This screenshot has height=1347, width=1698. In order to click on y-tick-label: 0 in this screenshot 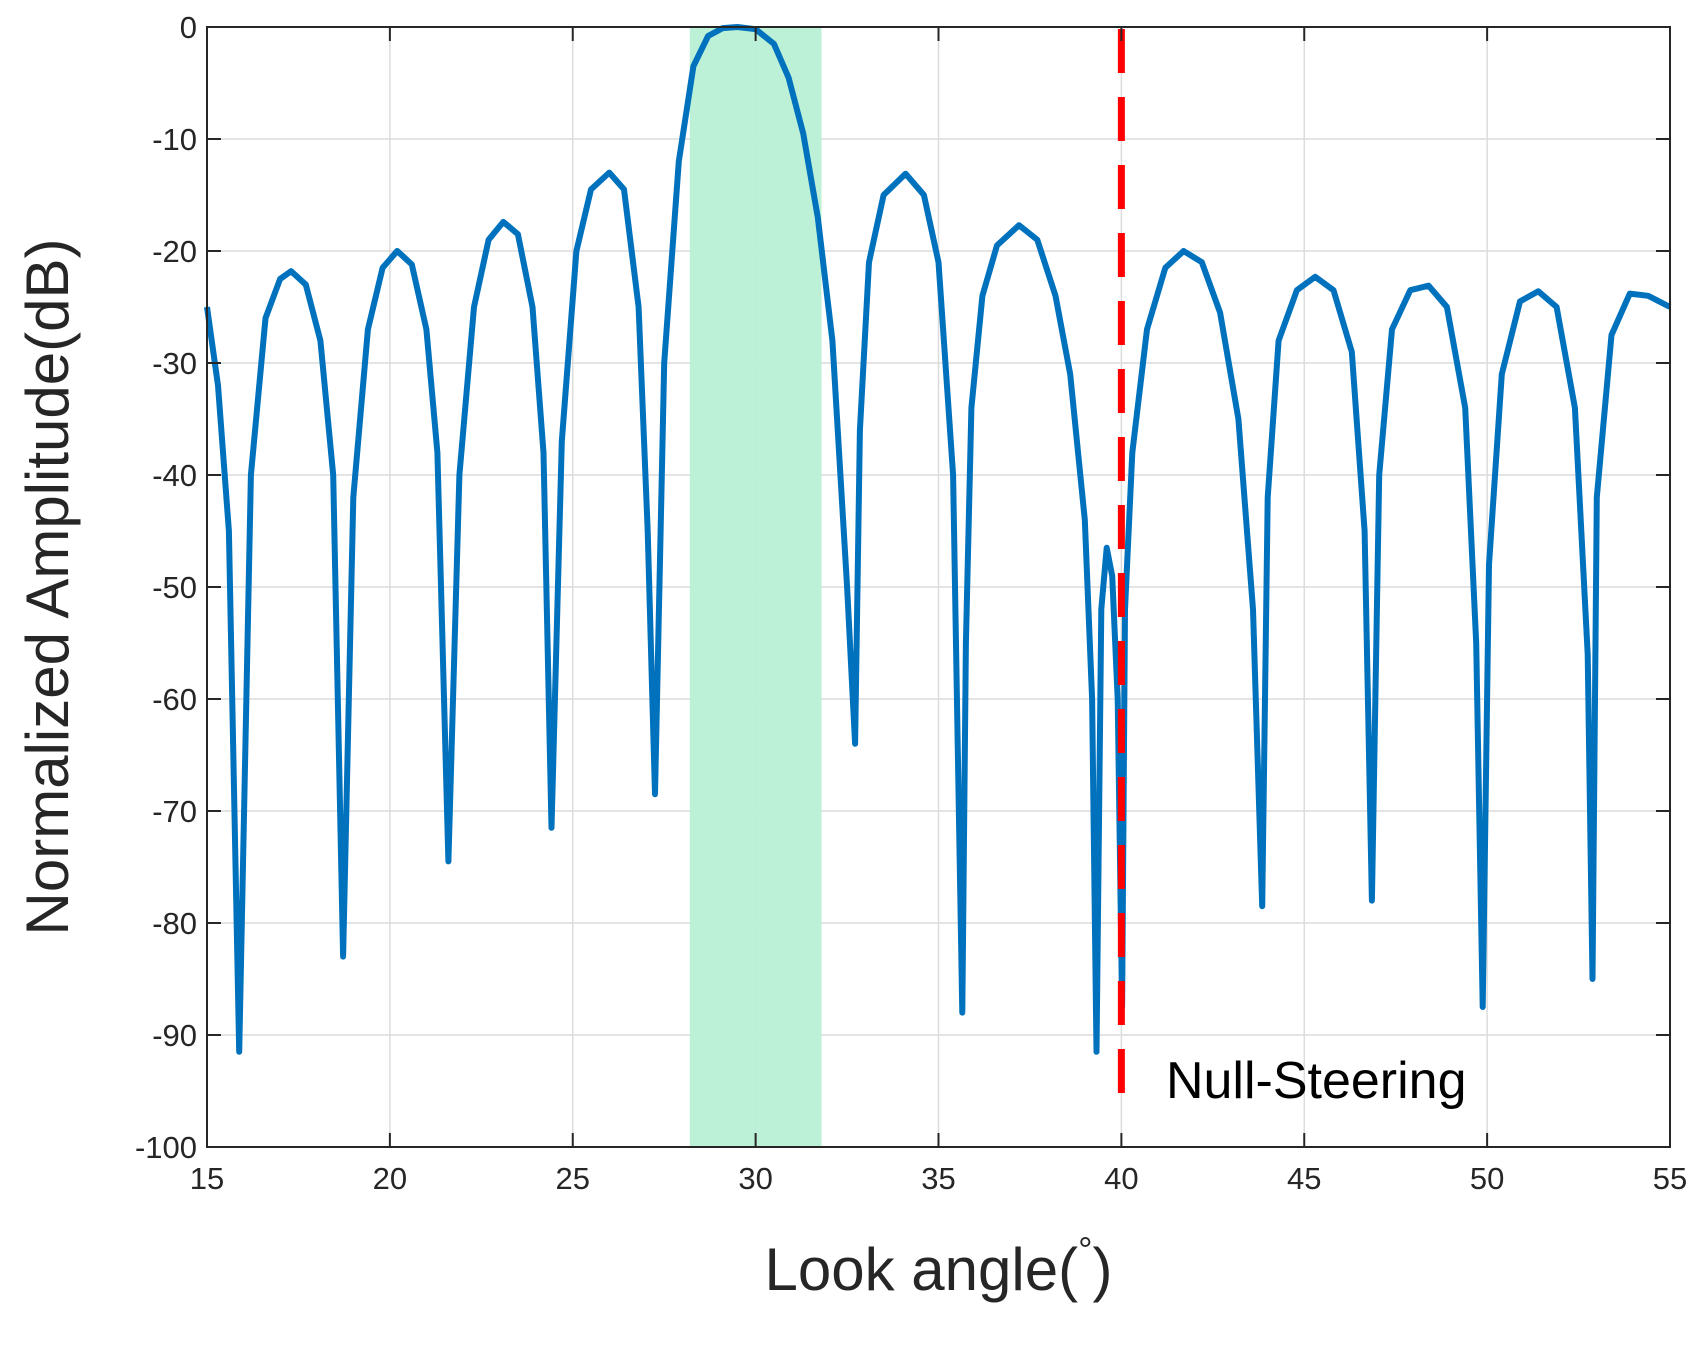, I will do `click(188, 27)`.